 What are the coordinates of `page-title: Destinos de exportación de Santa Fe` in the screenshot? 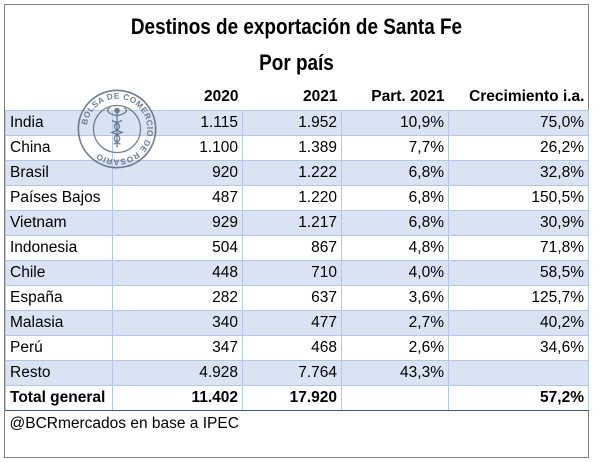 It's located at (296, 26).